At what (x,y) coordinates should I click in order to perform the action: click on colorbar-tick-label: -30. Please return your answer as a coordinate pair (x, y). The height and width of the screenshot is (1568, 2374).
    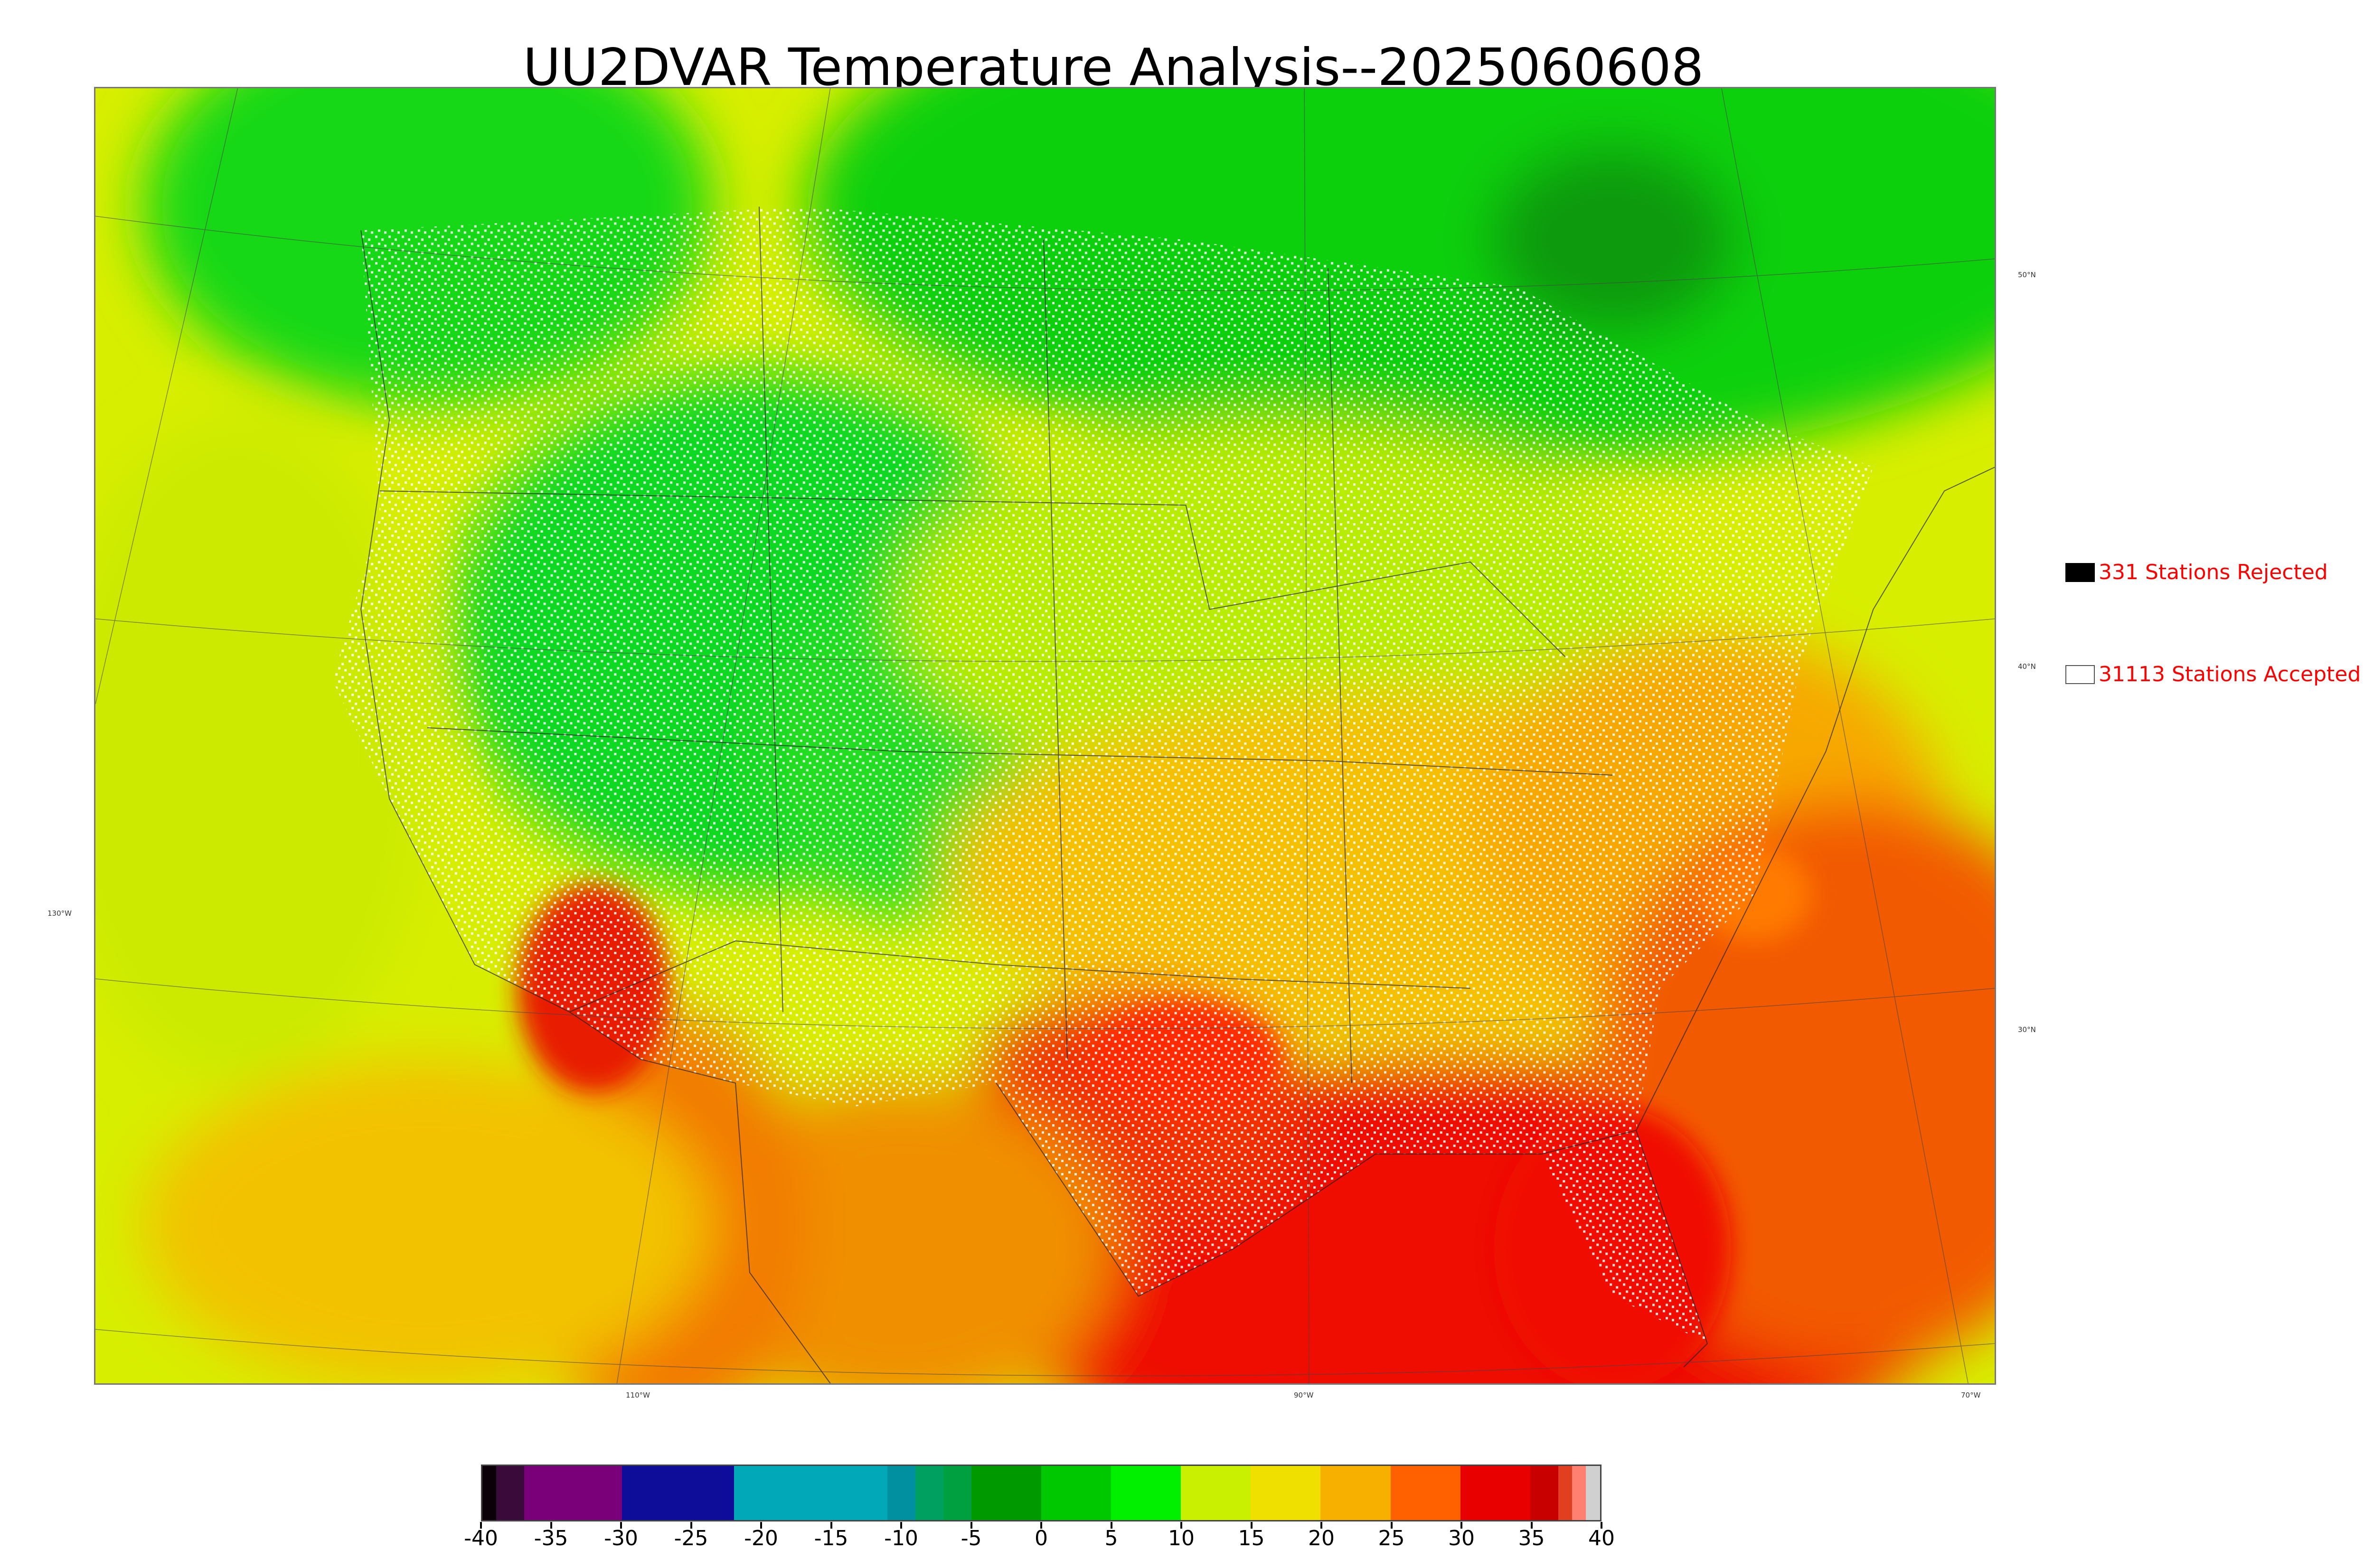
    Looking at the image, I should click on (621, 1538).